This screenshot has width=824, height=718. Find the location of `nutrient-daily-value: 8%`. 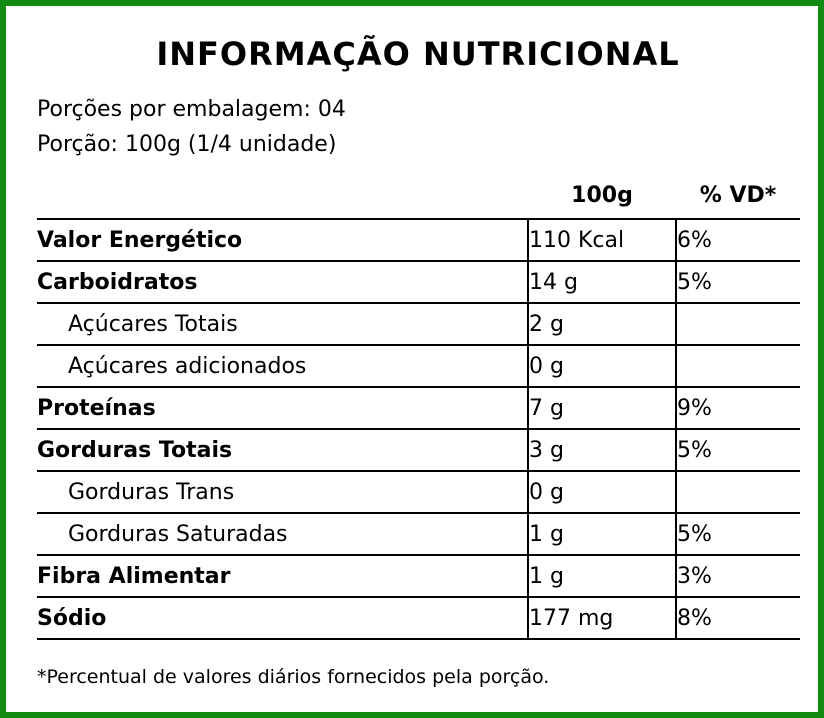

nutrient-daily-value: 8% is located at coordinates (737, 618).